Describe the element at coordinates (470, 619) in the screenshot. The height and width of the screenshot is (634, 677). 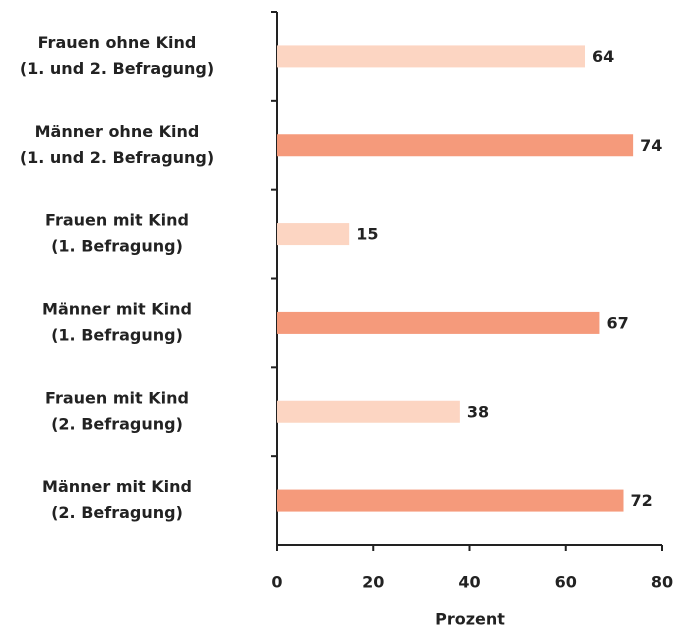
I see `x-axis-label: Prozent` at that location.